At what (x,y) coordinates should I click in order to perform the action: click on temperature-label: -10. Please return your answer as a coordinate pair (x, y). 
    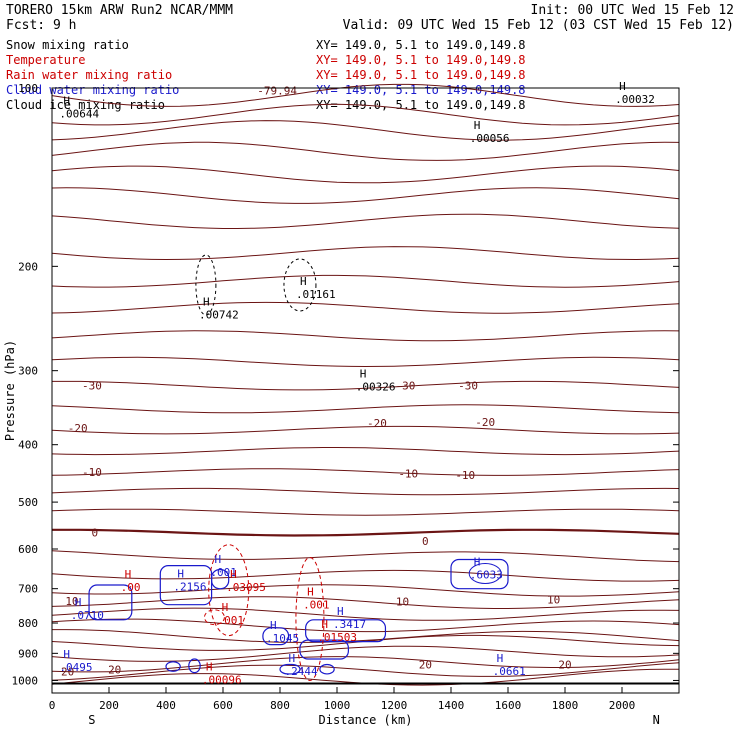
    Looking at the image, I should click on (465, 475).